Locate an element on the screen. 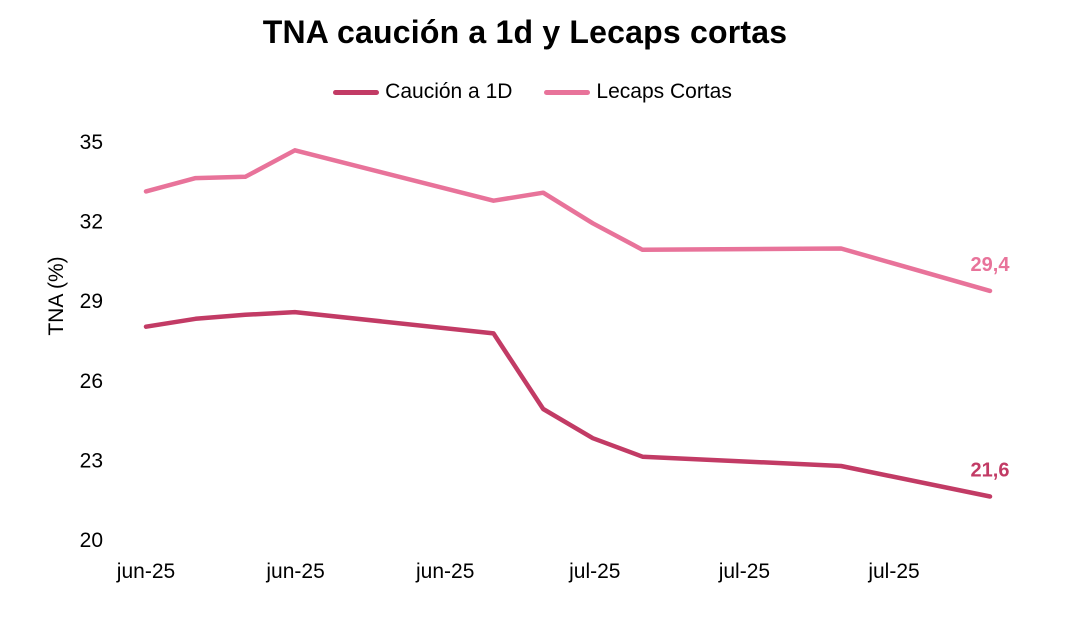 The width and height of the screenshot is (1065, 624). y-tick-label: 20 is located at coordinates (91, 540).